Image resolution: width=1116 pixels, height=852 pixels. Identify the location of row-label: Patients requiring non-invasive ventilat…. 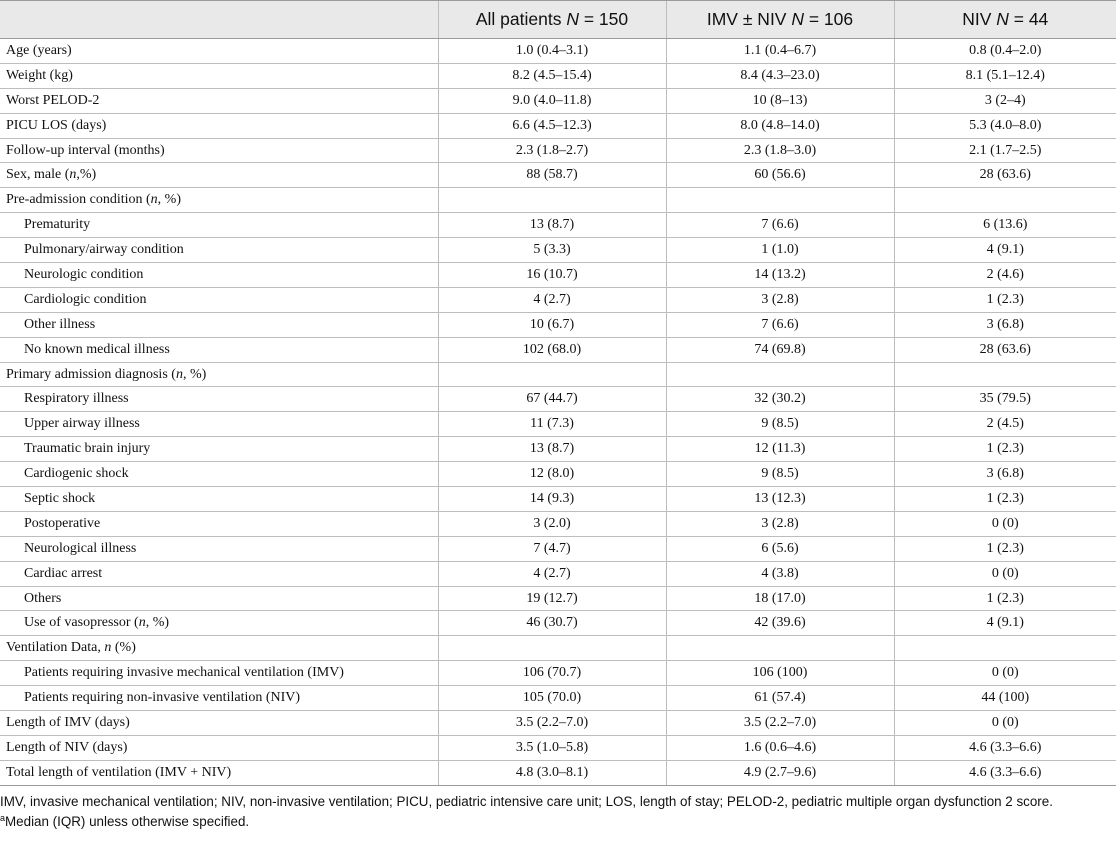
(219, 698).